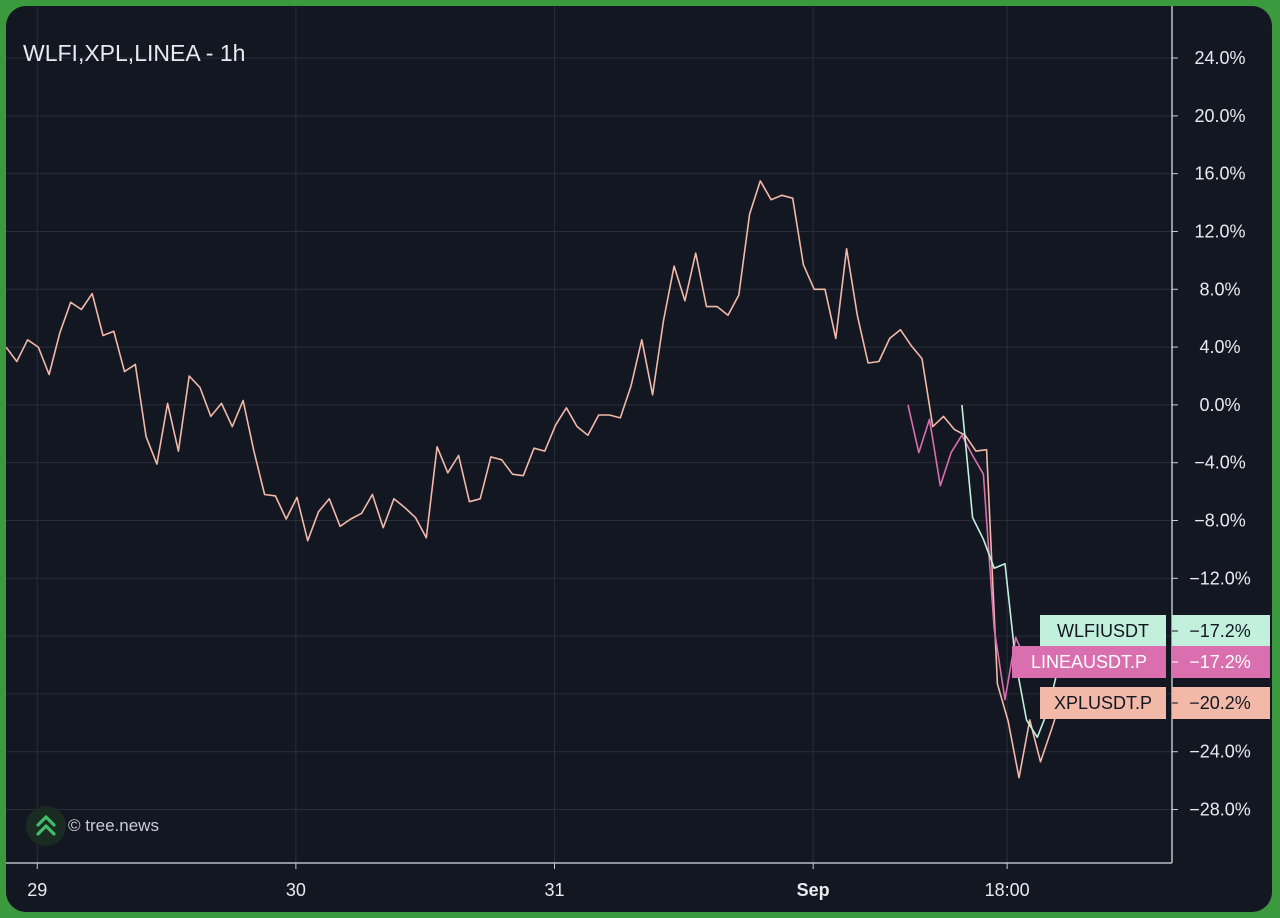  Describe the element at coordinates (555, 890) in the screenshot. I see `x-tick-label: 31` at that location.